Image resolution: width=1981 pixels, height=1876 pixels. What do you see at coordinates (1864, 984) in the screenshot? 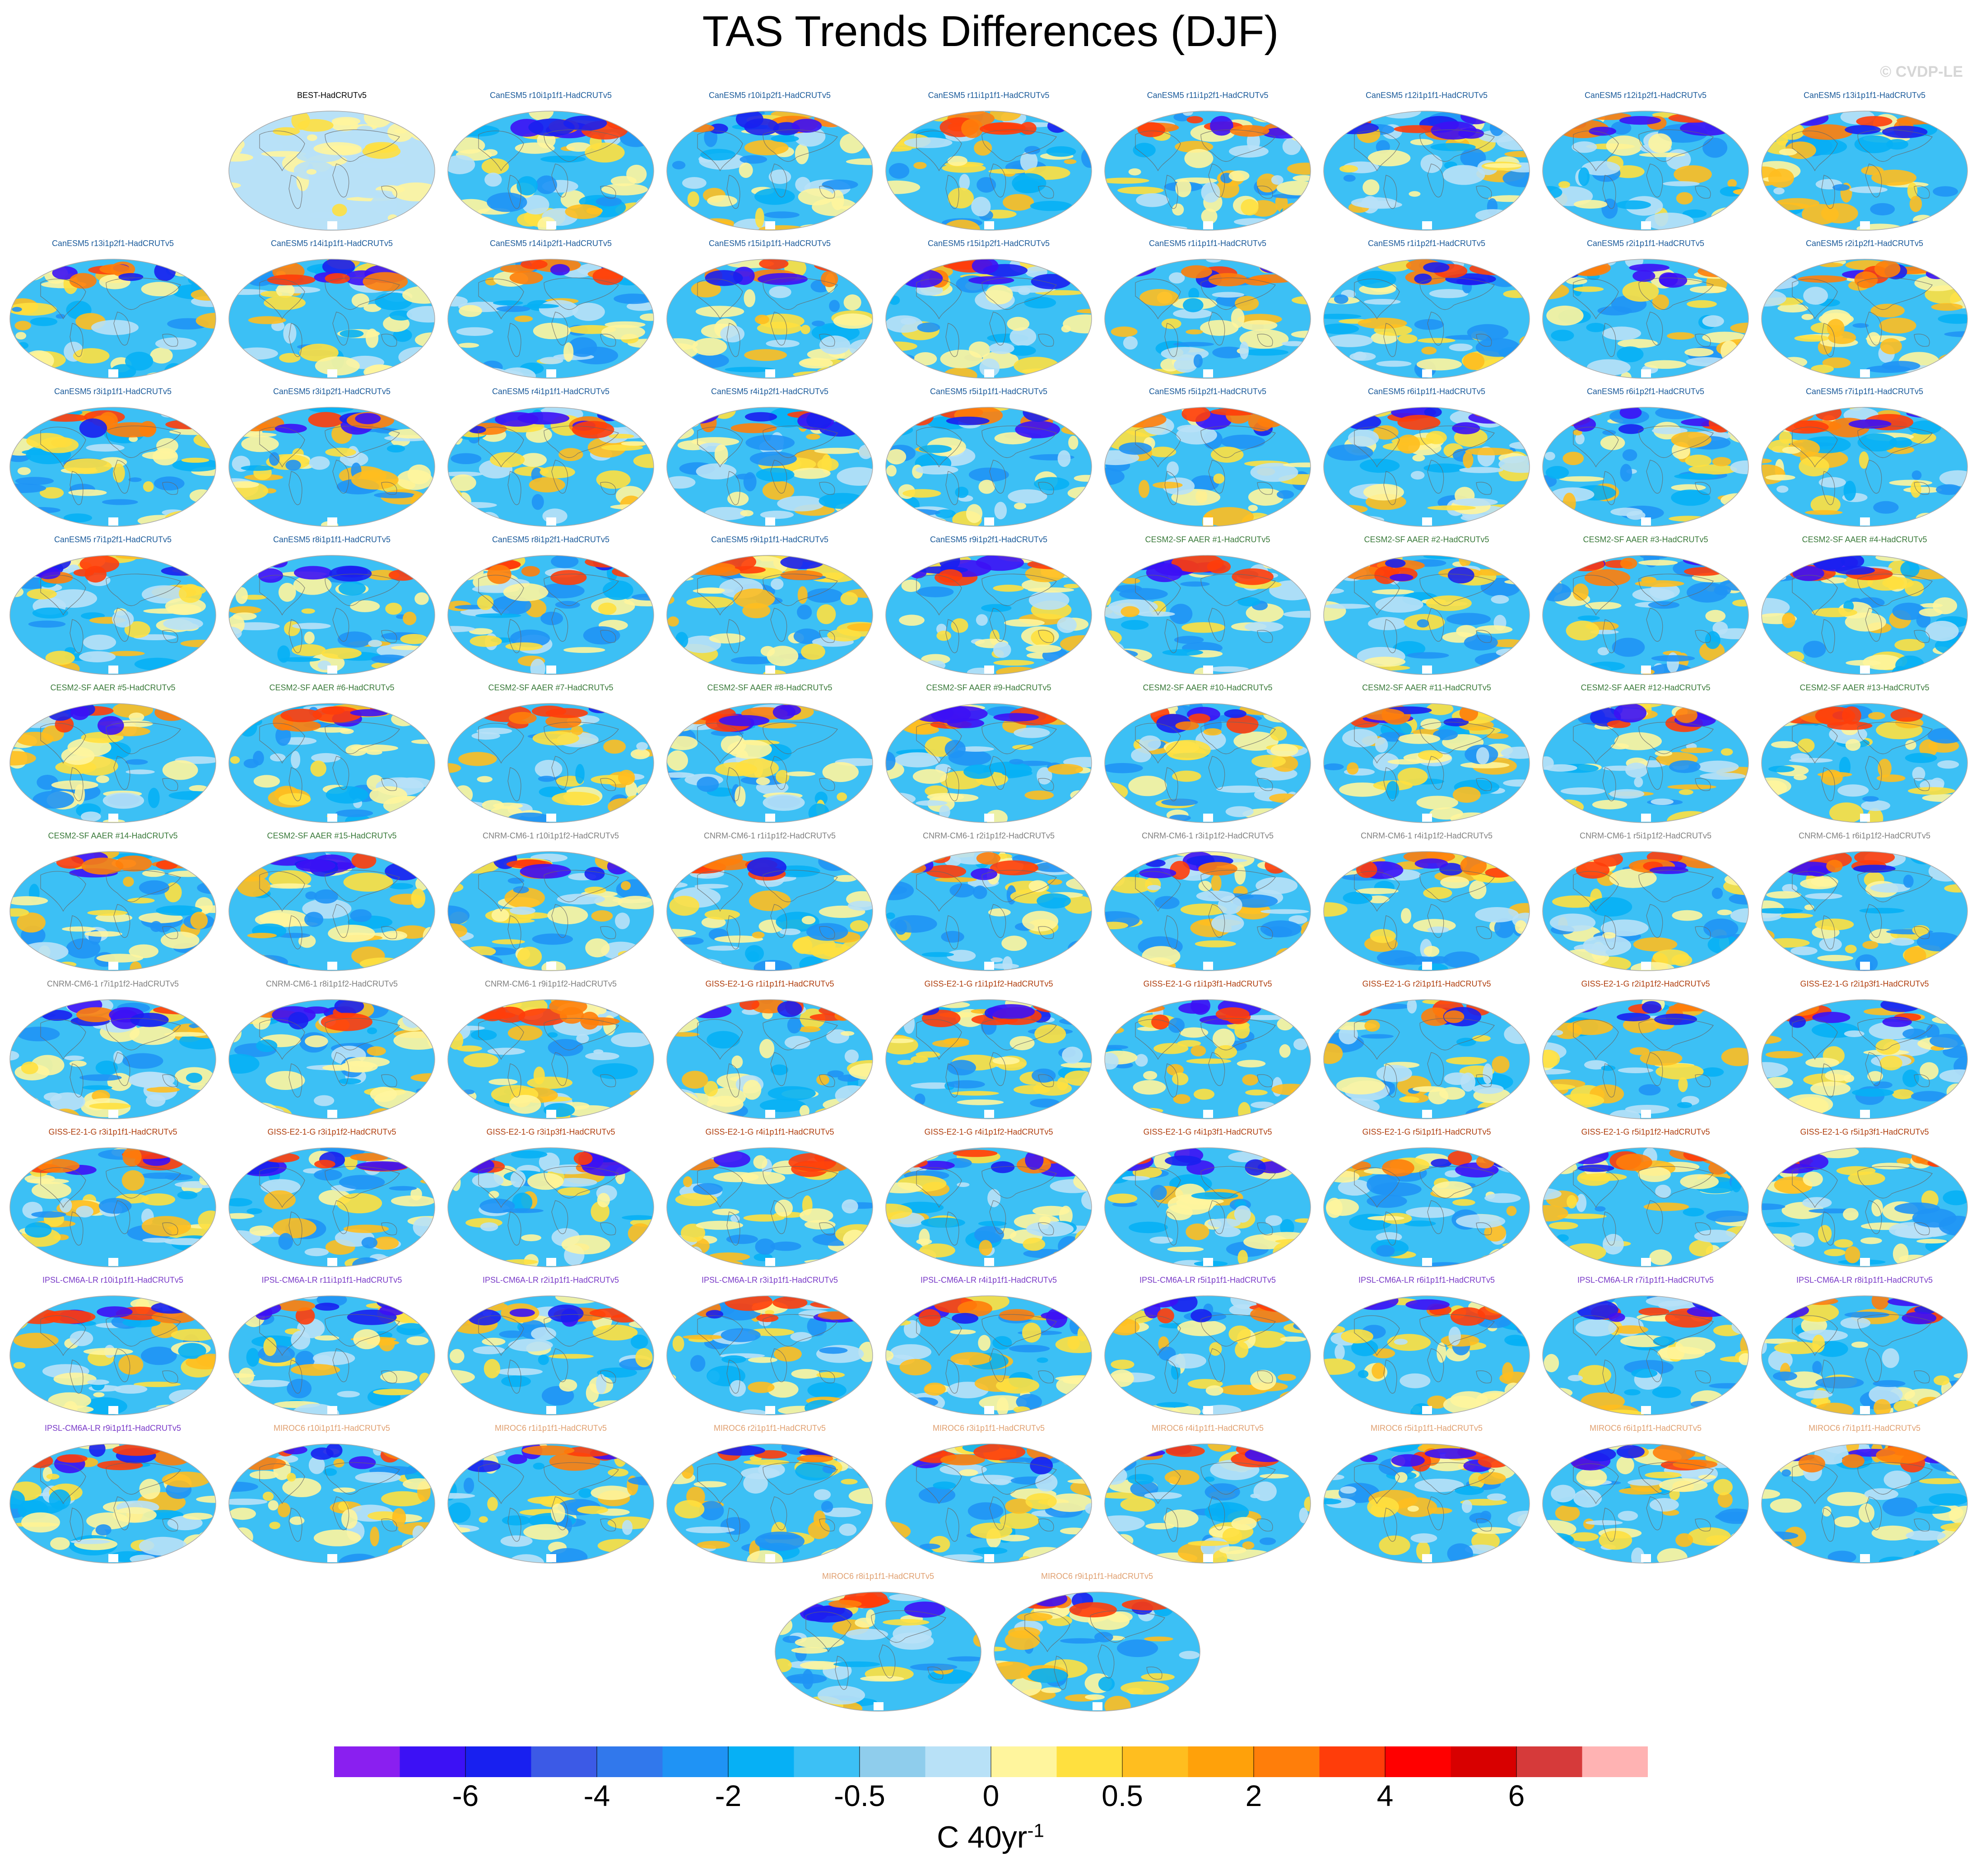
I see `map-panel-label: GISS-E2-1-G r2i1p3f1-HadCRUTv5` at bounding box center [1864, 984].